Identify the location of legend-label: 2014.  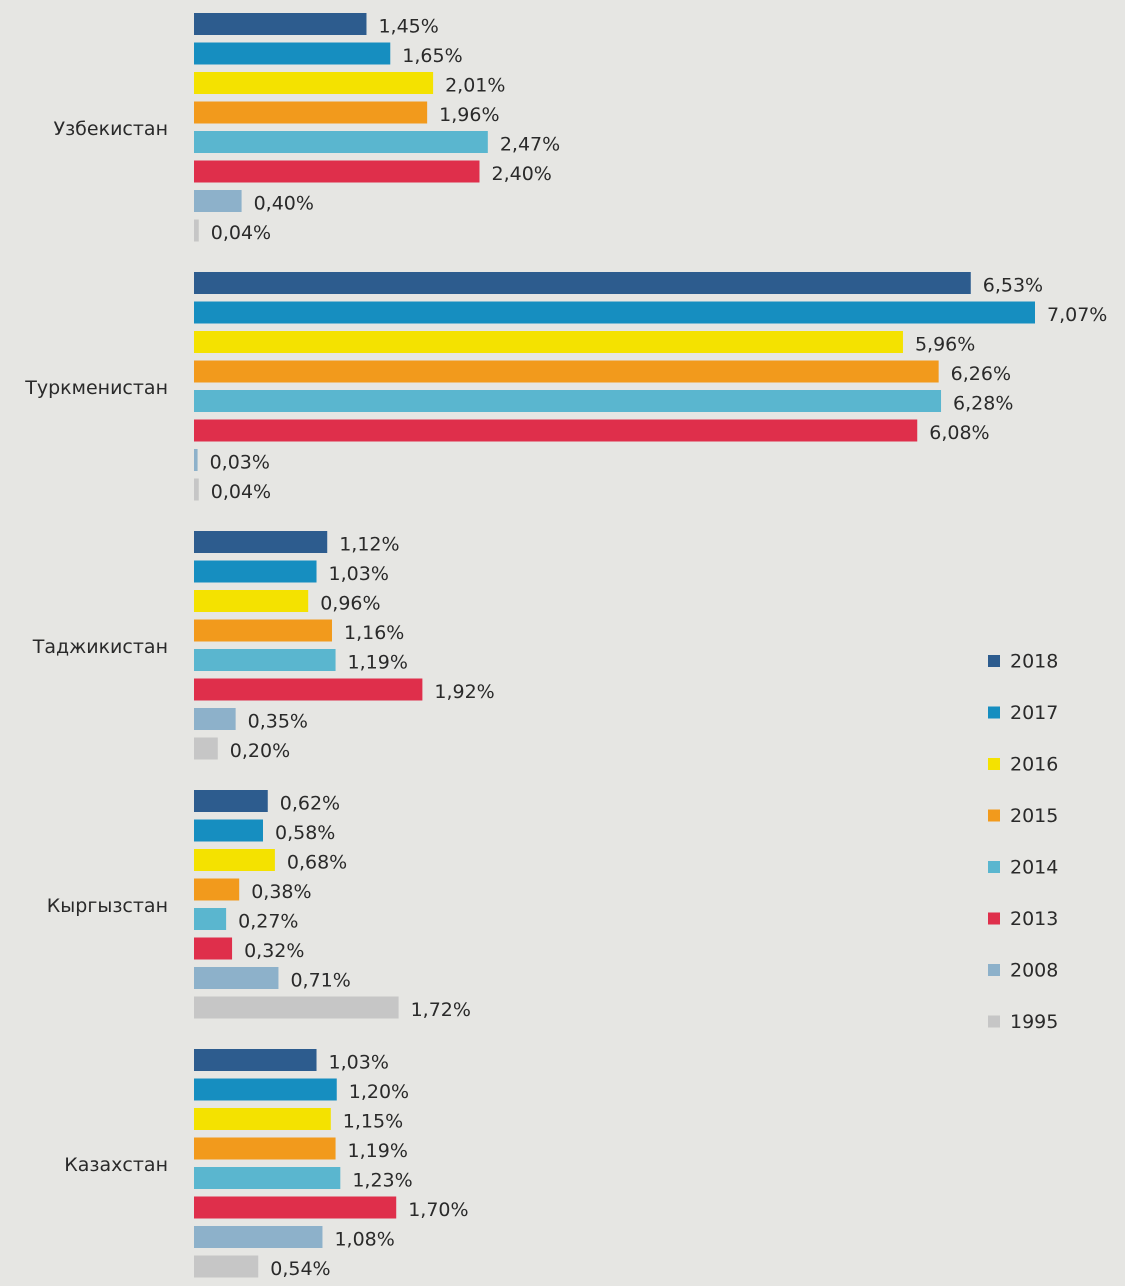
(1034, 868).